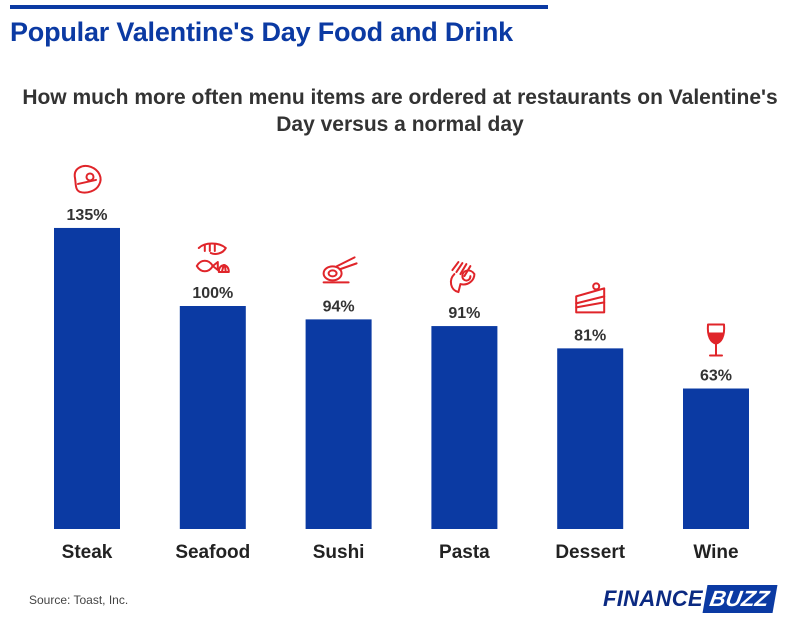  Describe the element at coordinates (87, 552) in the screenshot. I see `x-tick-label: Steak` at that location.